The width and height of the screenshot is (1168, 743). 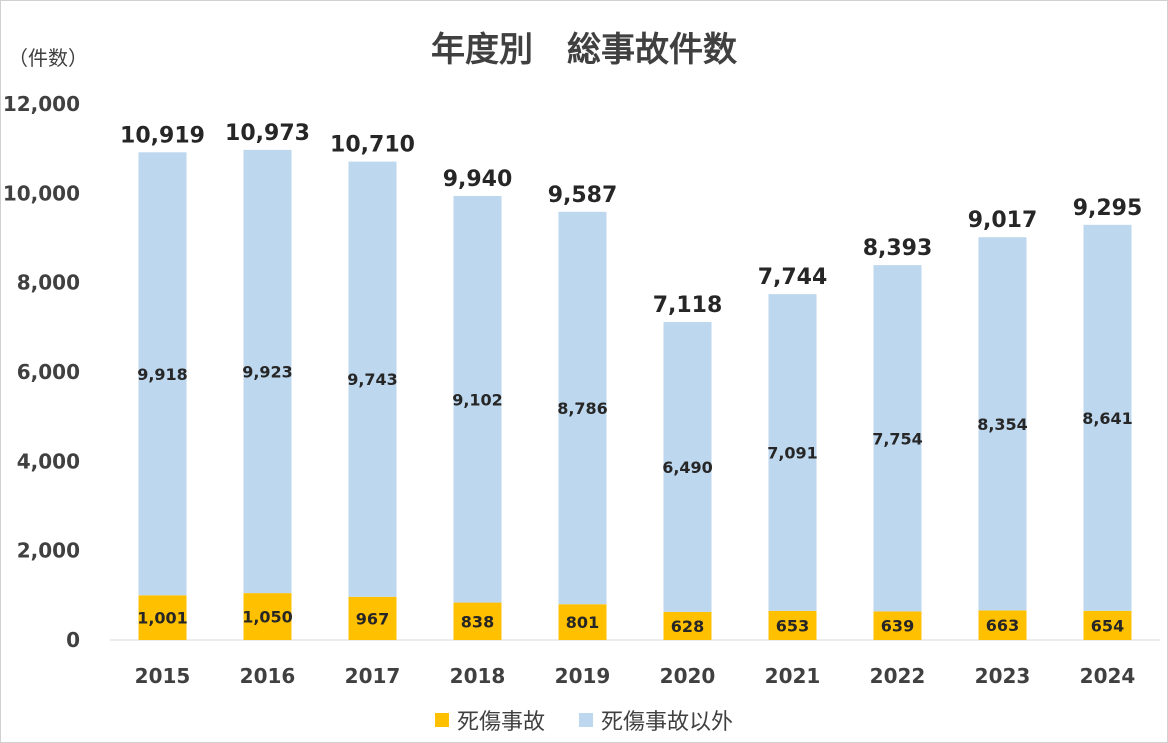 What do you see at coordinates (583, 676) in the screenshot?
I see `x-tick-label: 2019` at bounding box center [583, 676].